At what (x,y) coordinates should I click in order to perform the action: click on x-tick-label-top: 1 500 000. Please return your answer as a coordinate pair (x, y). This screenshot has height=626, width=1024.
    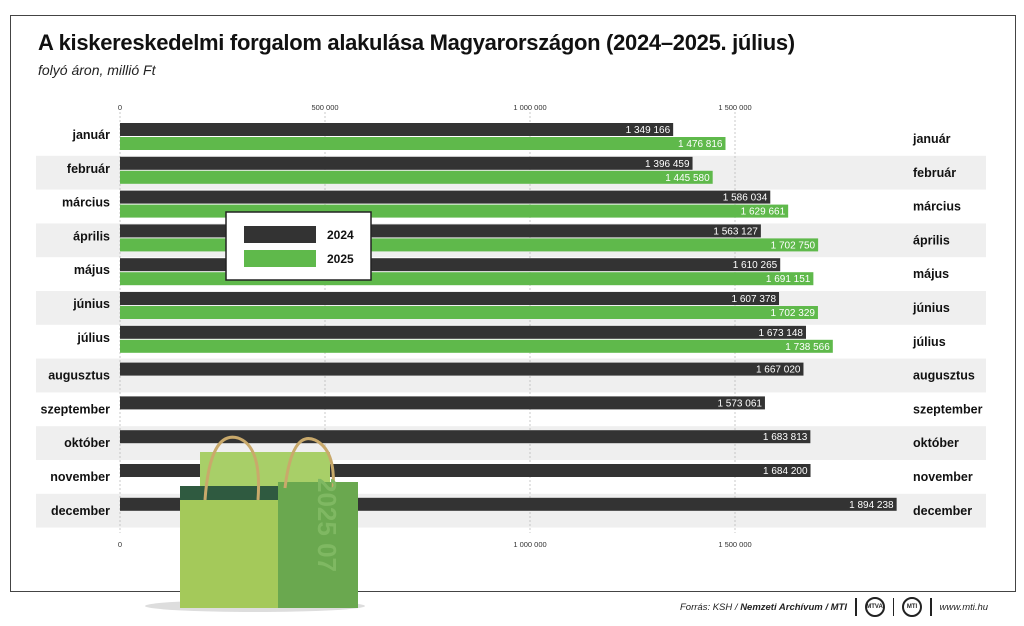
    Looking at the image, I should click on (734, 107).